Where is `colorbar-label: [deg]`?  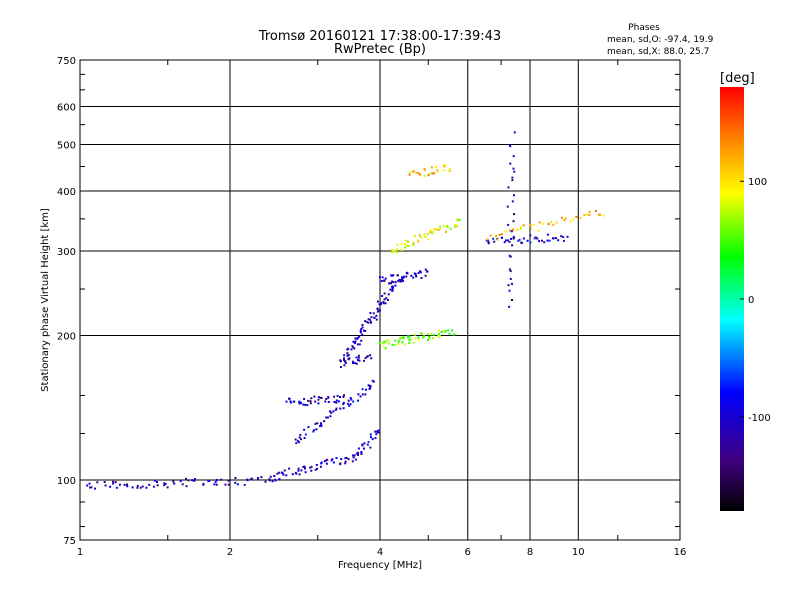
colorbar-label: [deg] is located at coordinates (737, 78).